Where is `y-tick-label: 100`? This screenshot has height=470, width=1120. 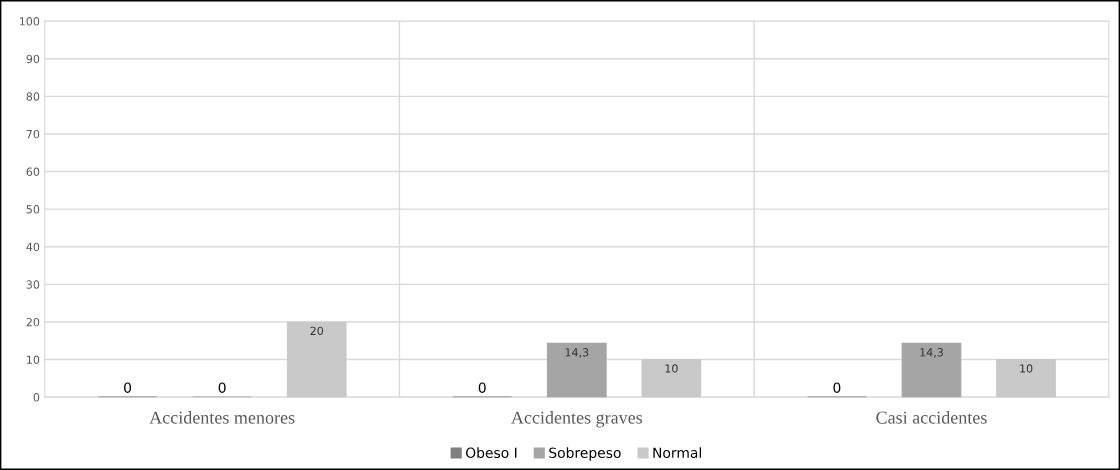 y-tick-label: 100 is located at coordinates (29, 21).